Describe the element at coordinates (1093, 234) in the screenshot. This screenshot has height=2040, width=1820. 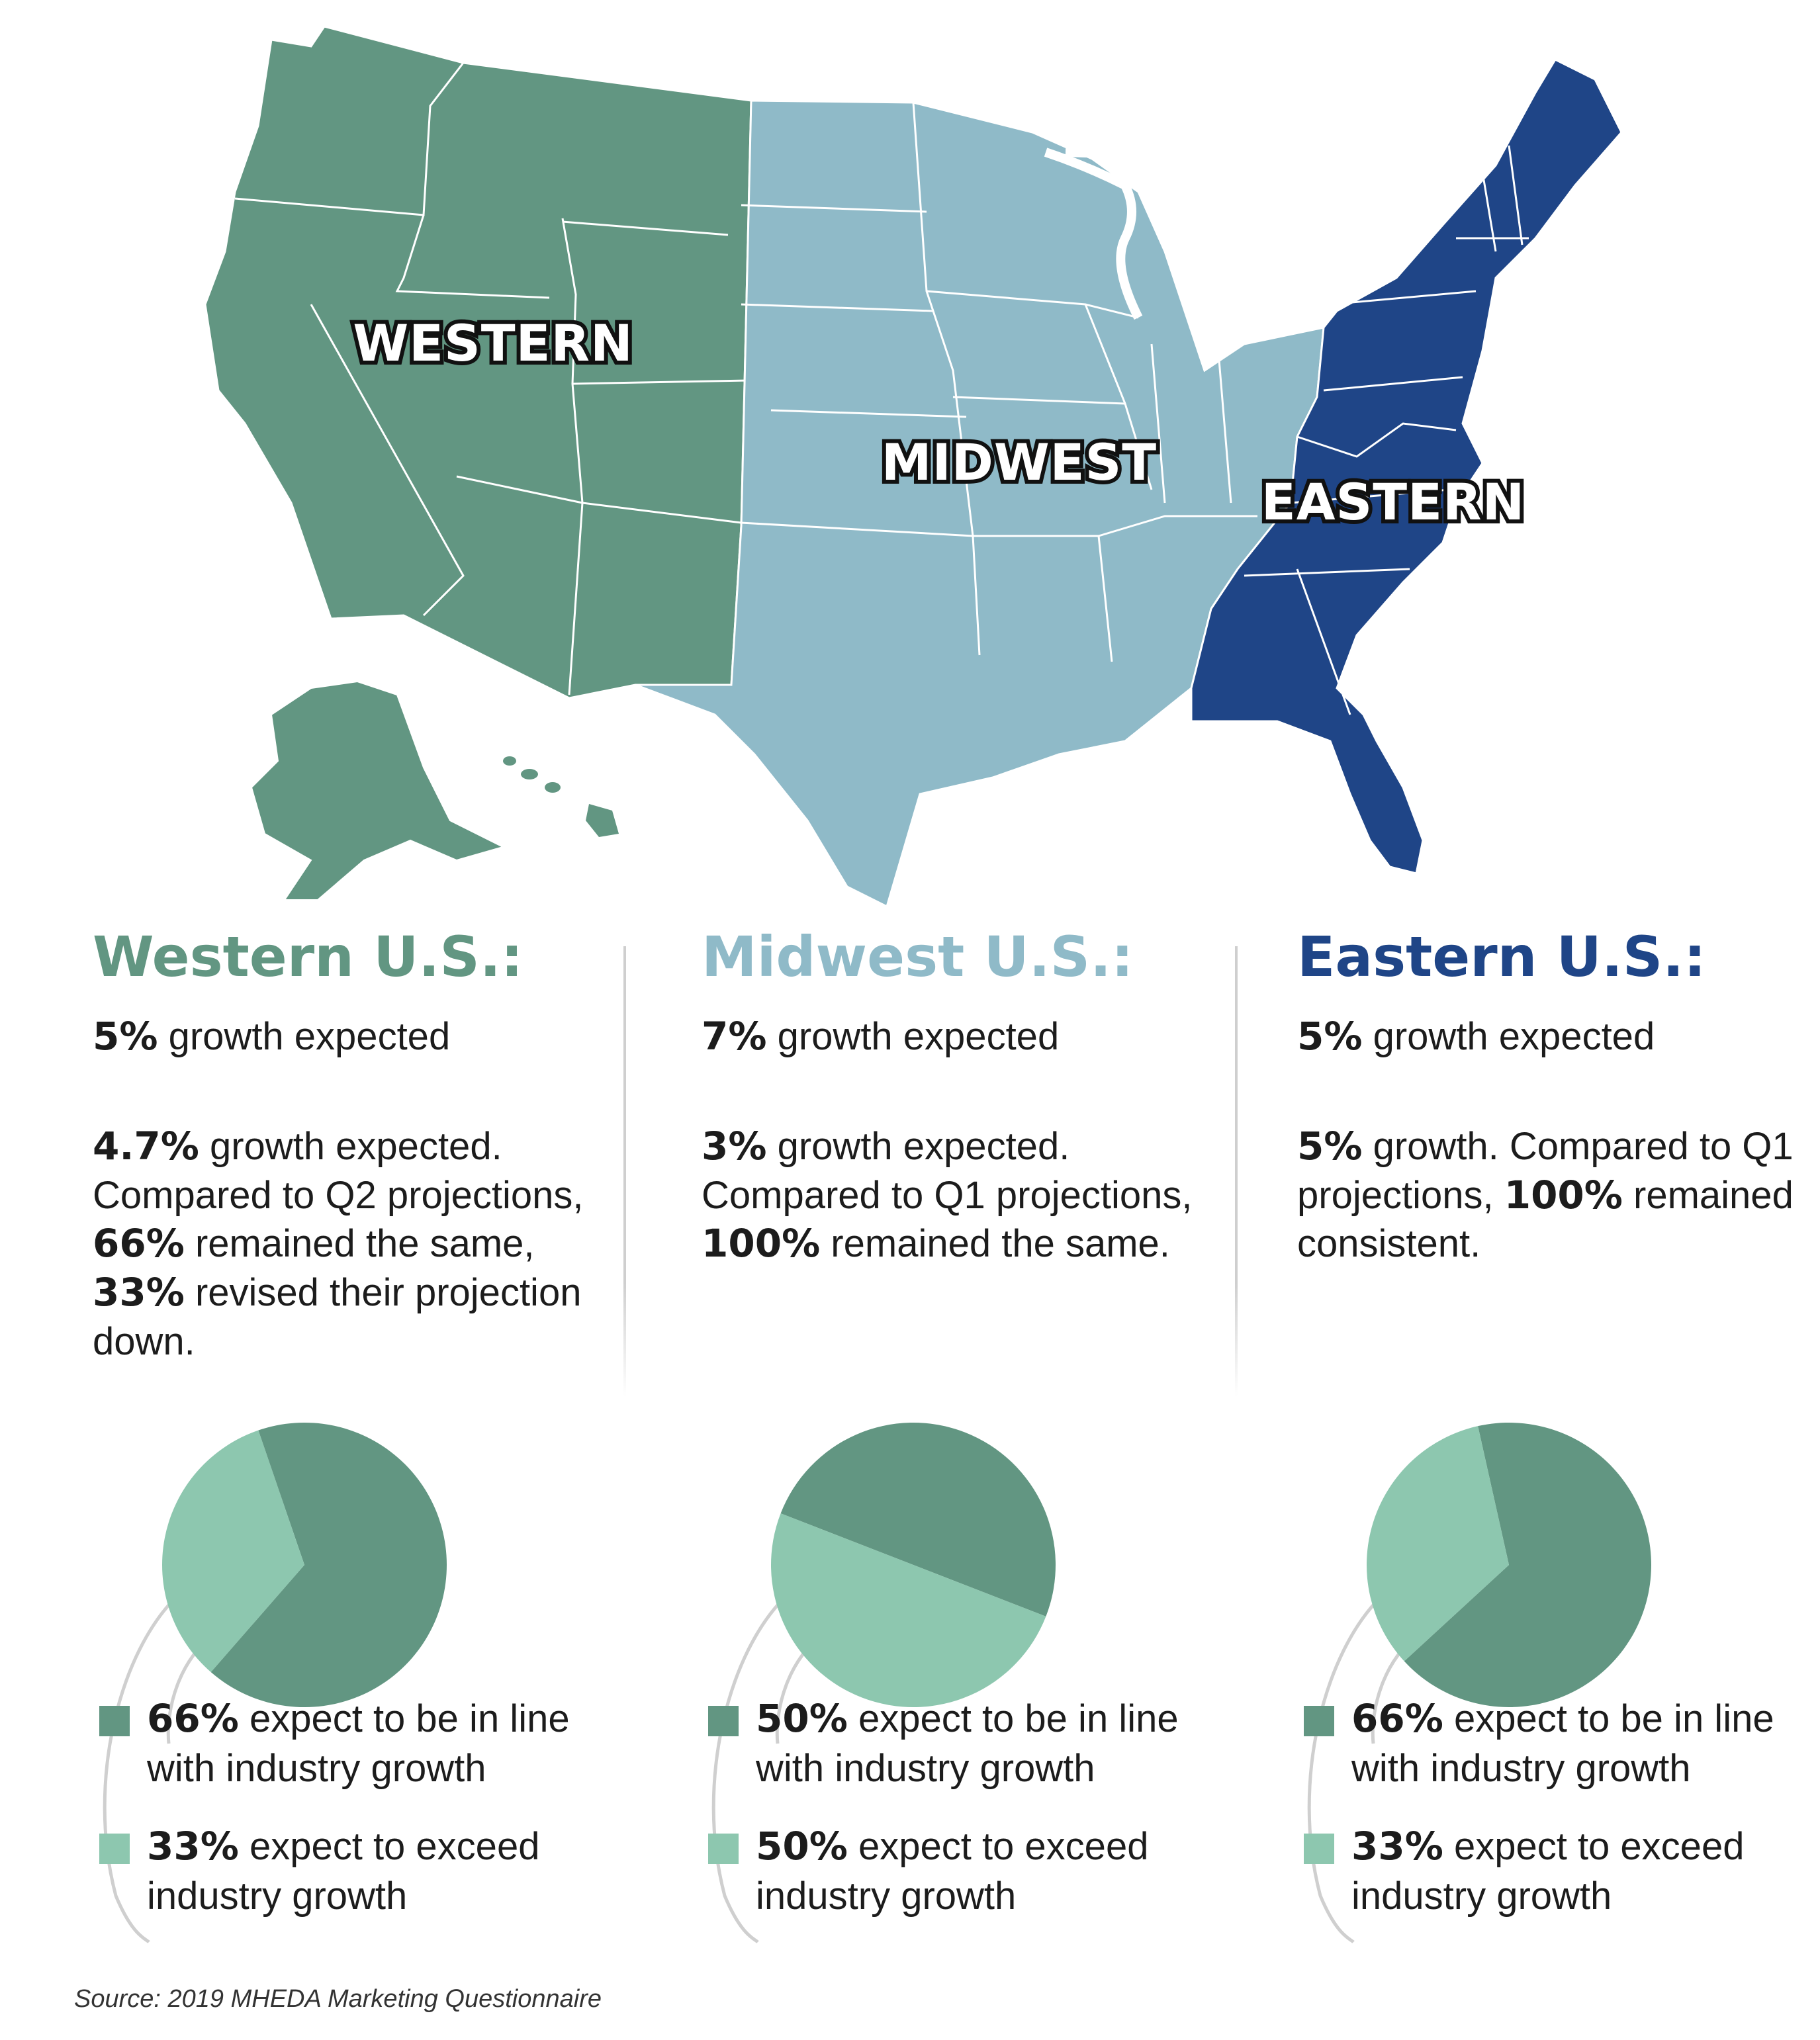
I see `lake-michigan` at that location.